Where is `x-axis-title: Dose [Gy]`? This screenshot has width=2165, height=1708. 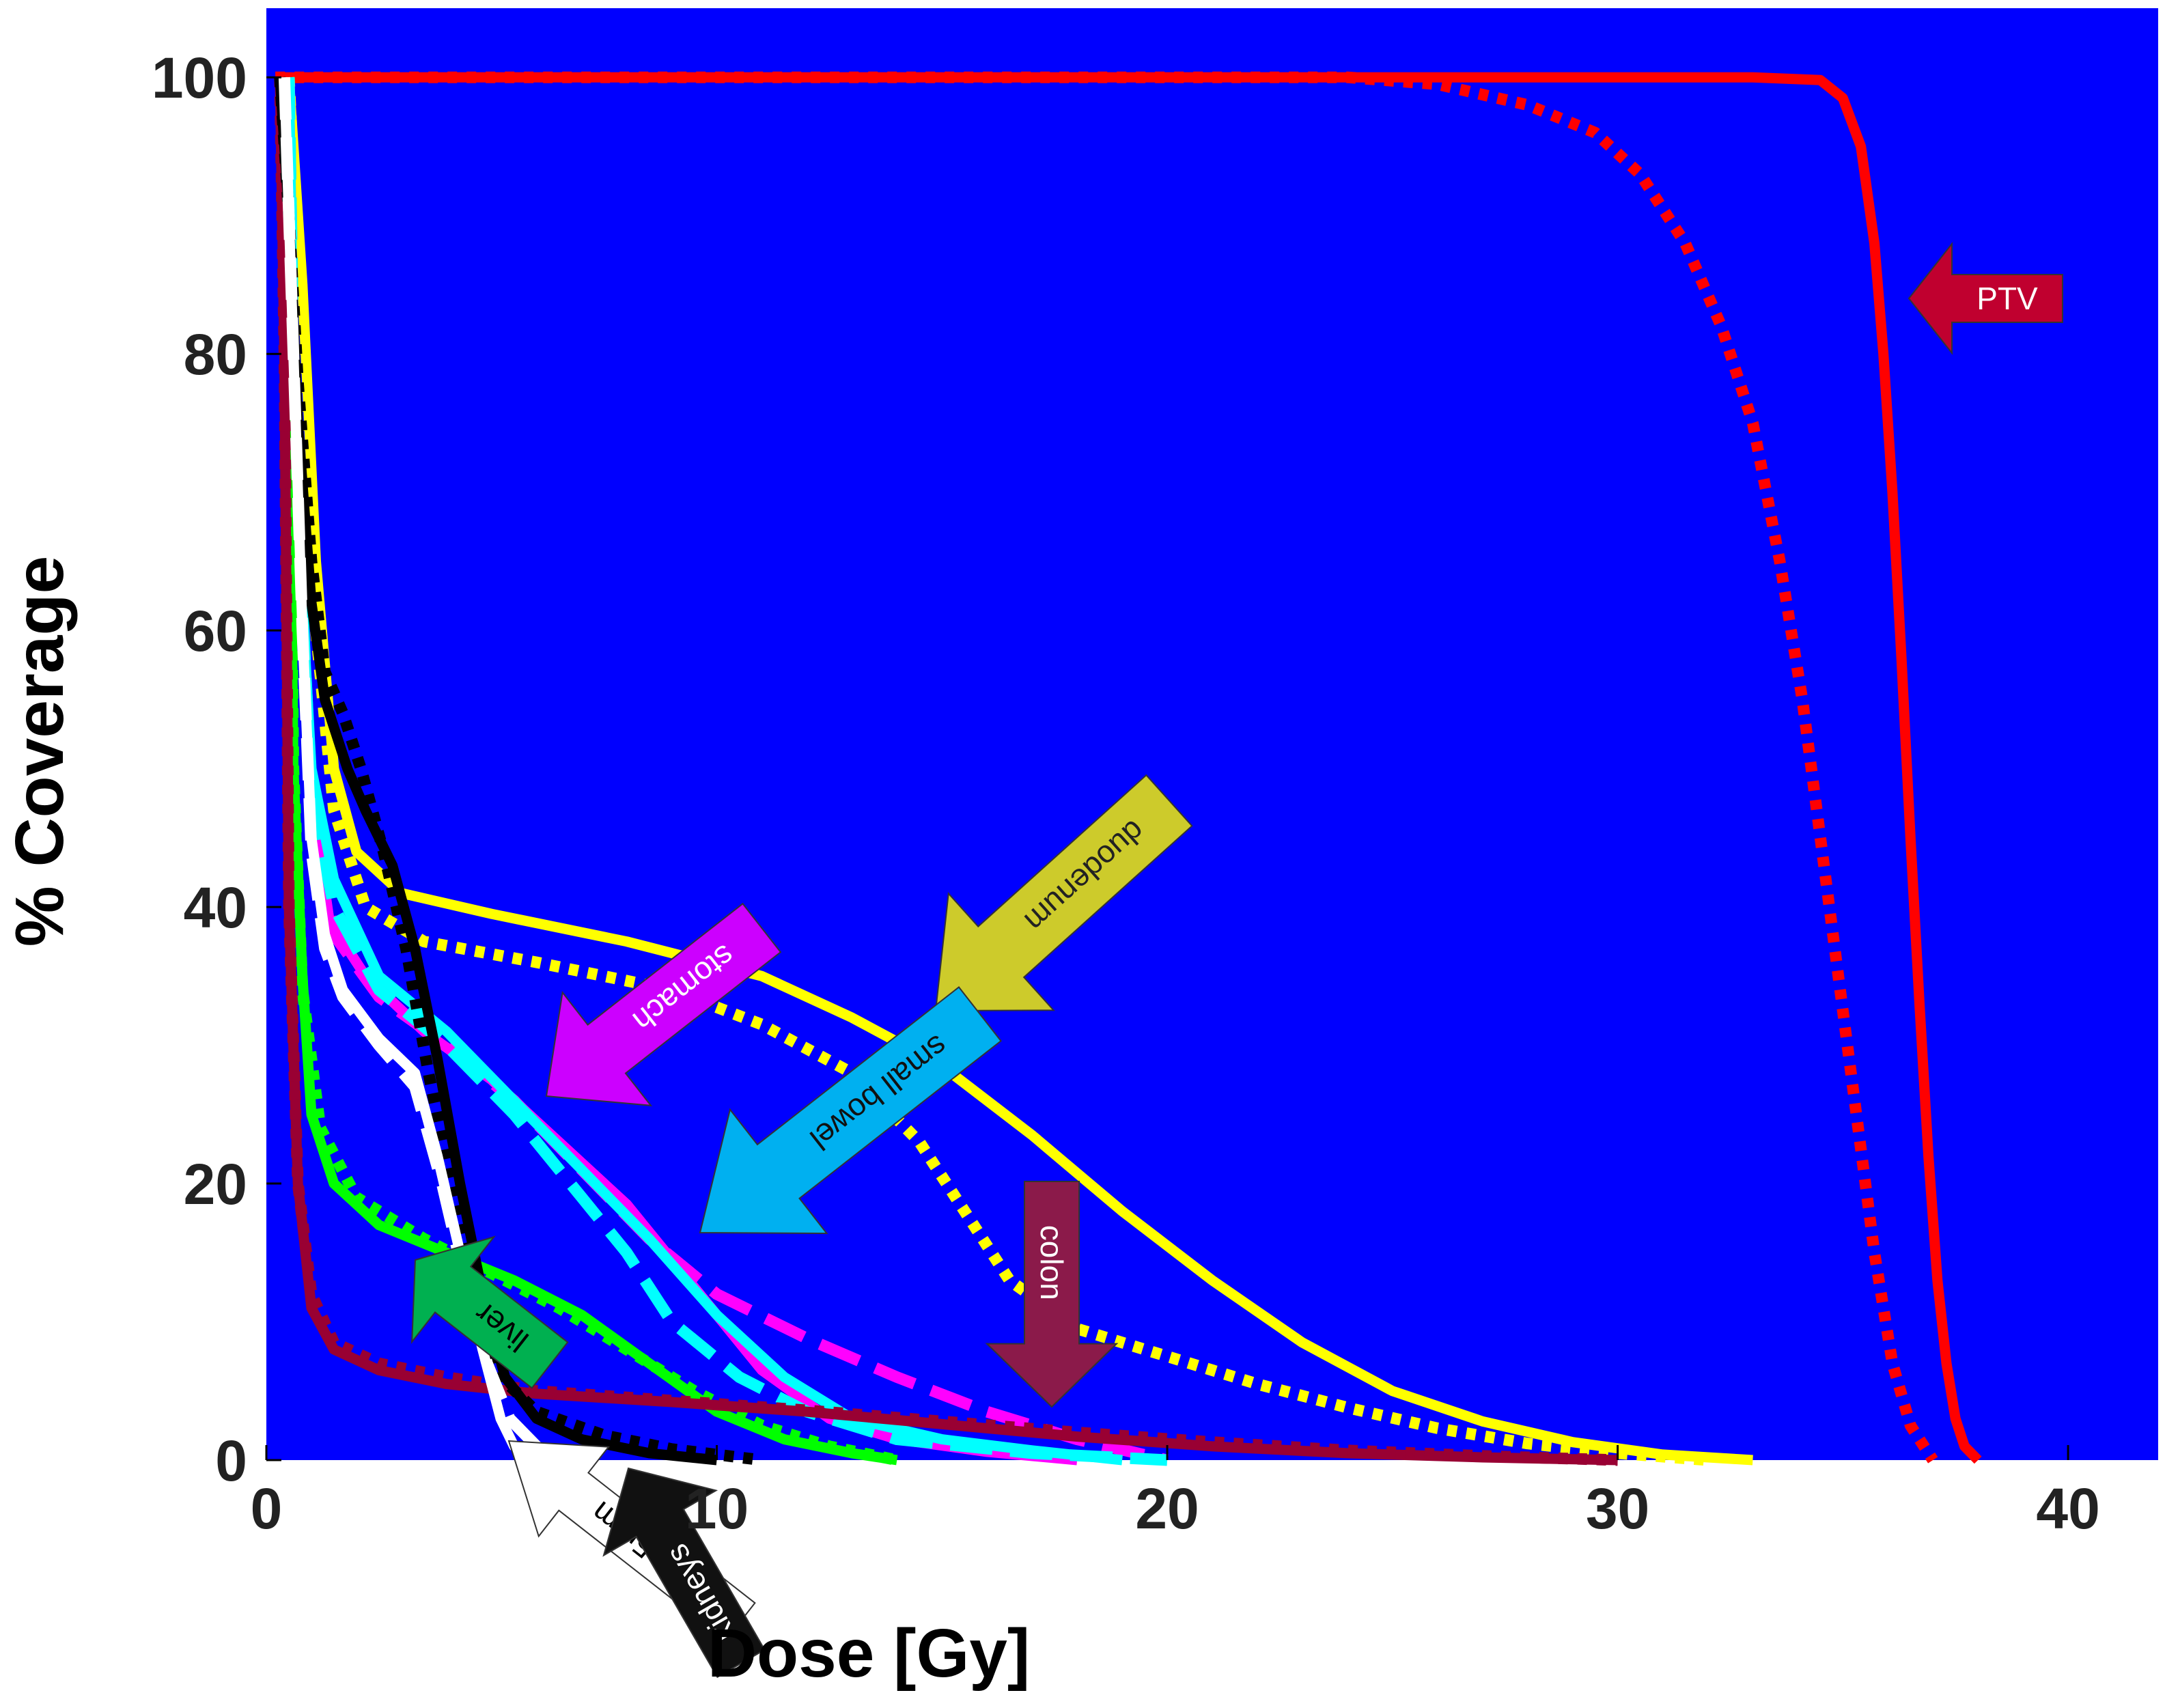
x-axis-title: Dose [Gy] is located at coordinates (869, 1653).